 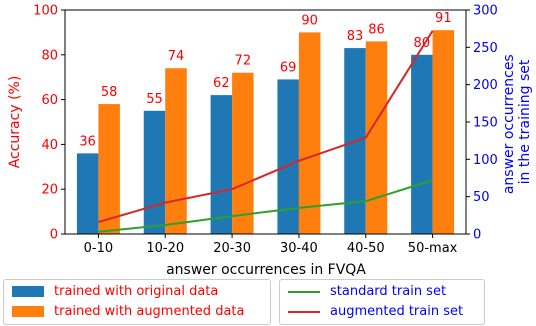 What do you see at coordinates (109, 92) in the screenshot?
I see `bar-value-label-1-0: 58` at bounding box center [109, 92].